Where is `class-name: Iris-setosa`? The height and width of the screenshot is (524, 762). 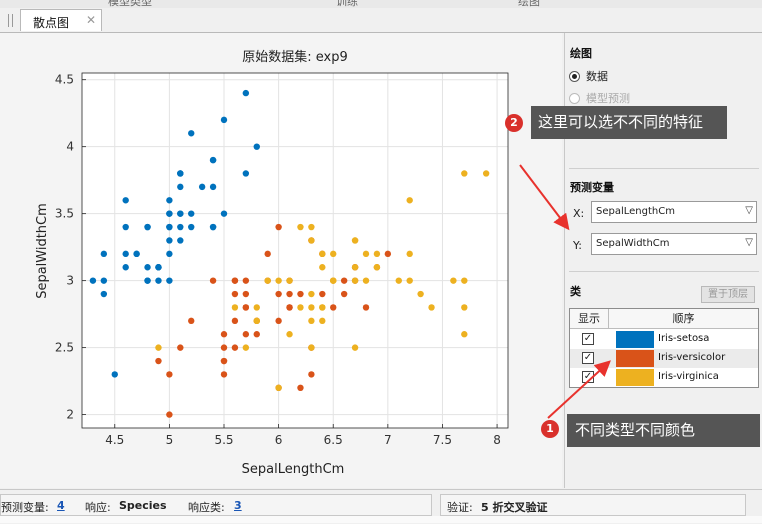 class-name: Iris-setosa is located at coordinates (684, 338).